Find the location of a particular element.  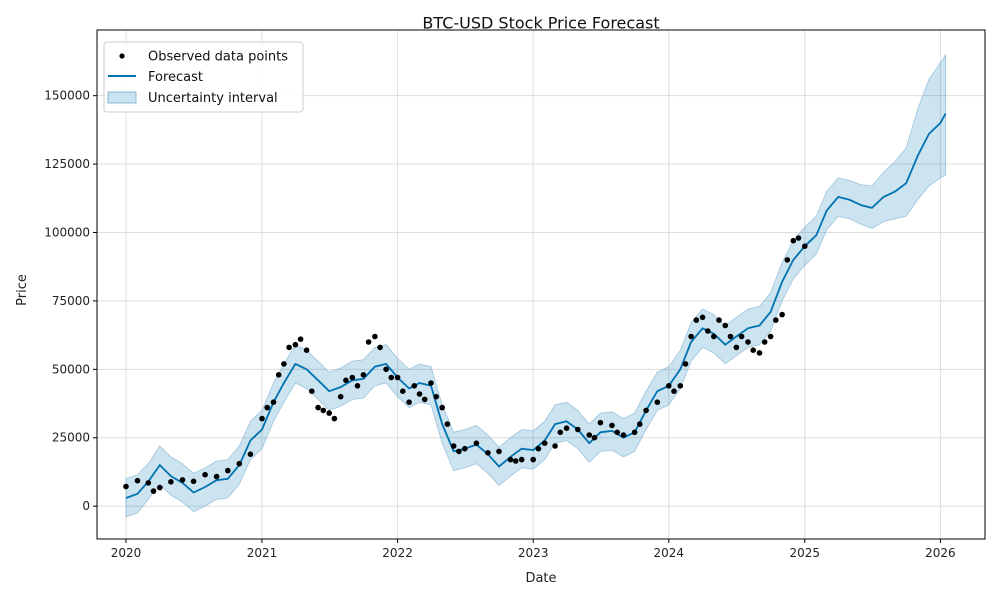

legend-observed-marker is located at coordinates (122, 56).